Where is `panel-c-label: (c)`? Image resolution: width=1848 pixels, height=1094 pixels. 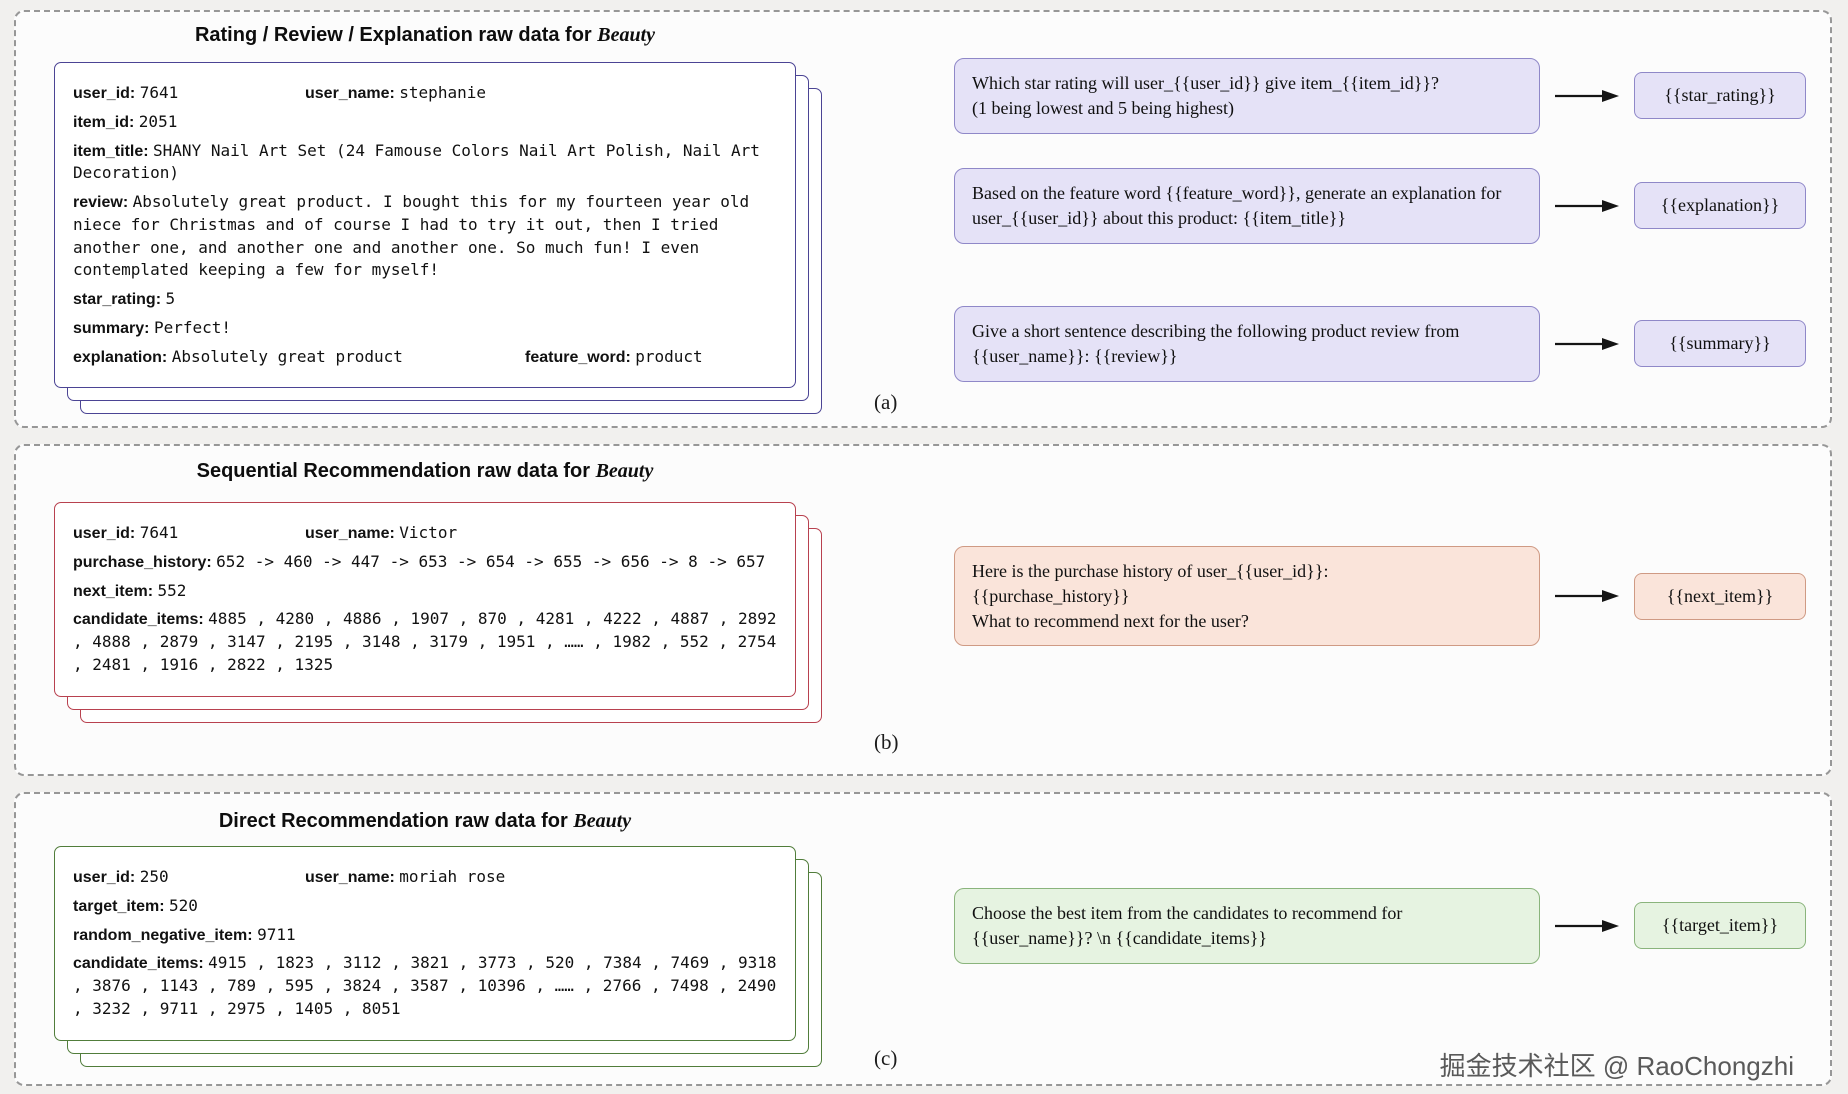 panel-c-label: (c) is located at coordinates (886, 1058).